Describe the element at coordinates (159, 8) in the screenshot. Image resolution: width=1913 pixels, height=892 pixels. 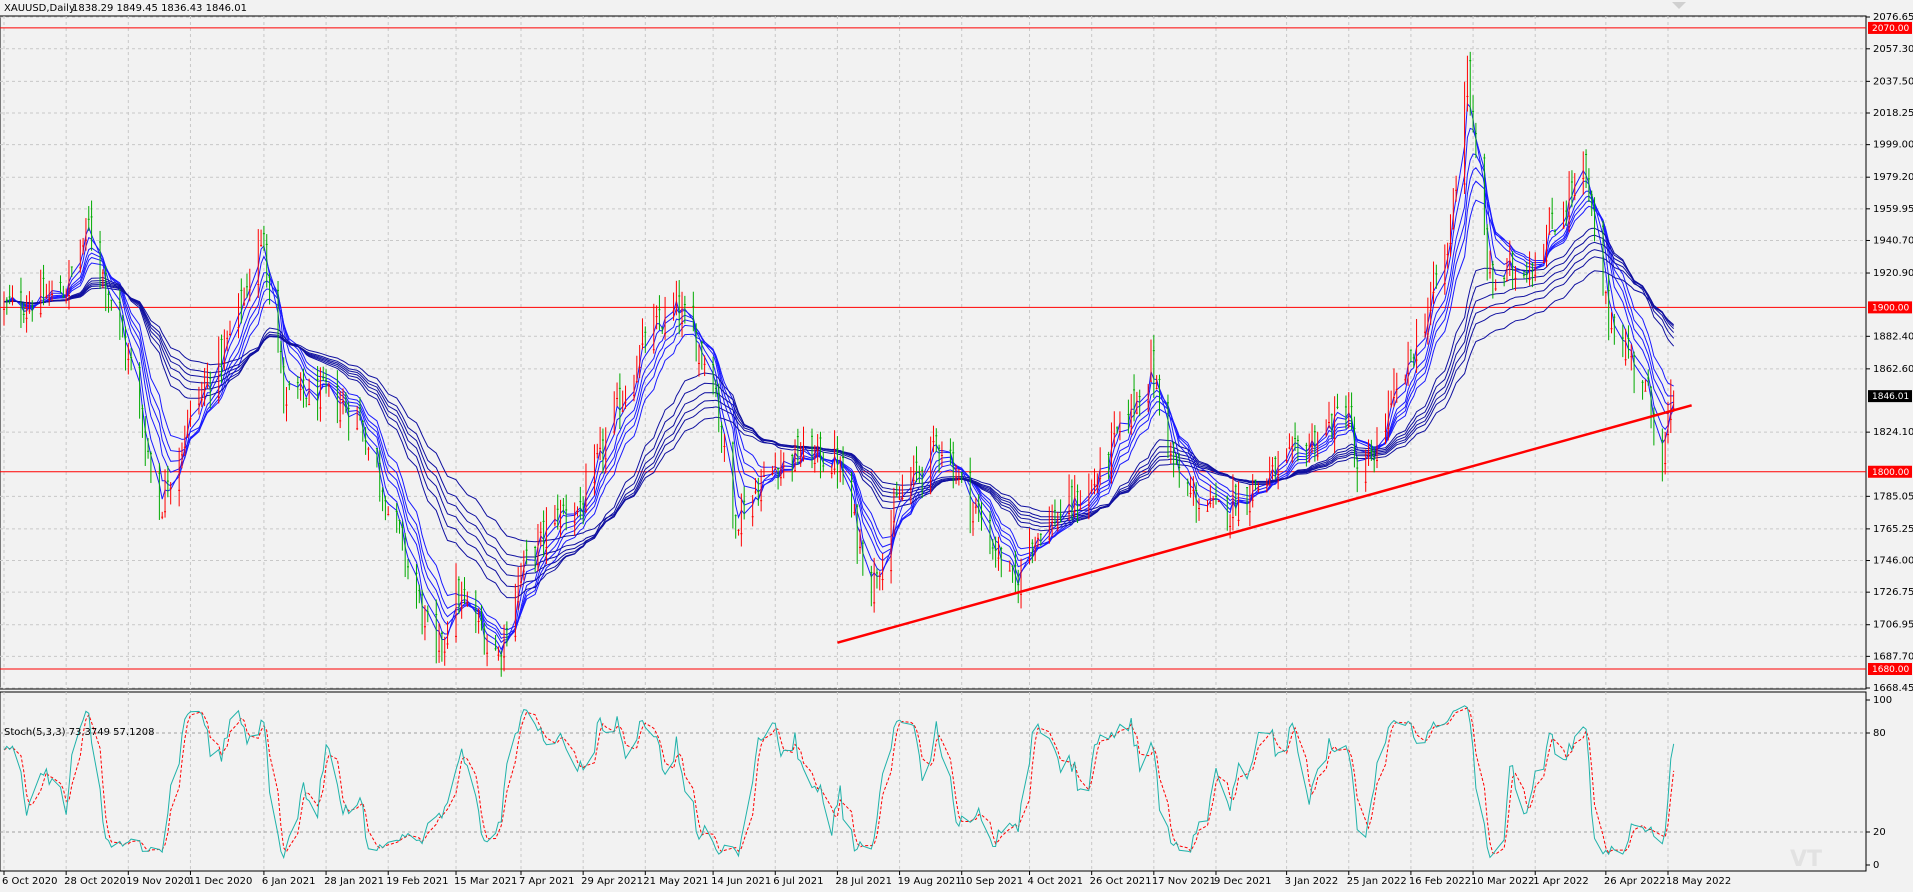
I see `chart-ohlc: 1838.29 1849.45 1836.43 1846.01` at that location.